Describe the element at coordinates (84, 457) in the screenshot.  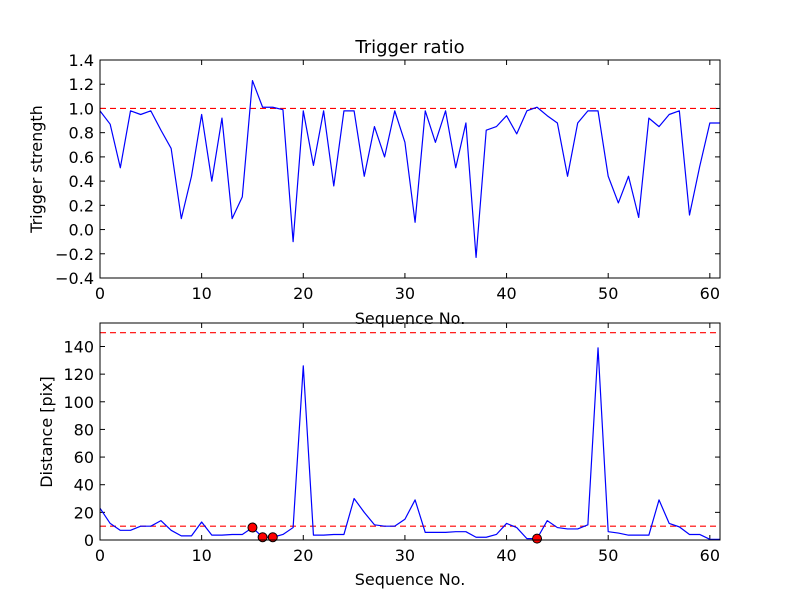
I see `y-tick-label: 60` at that location.